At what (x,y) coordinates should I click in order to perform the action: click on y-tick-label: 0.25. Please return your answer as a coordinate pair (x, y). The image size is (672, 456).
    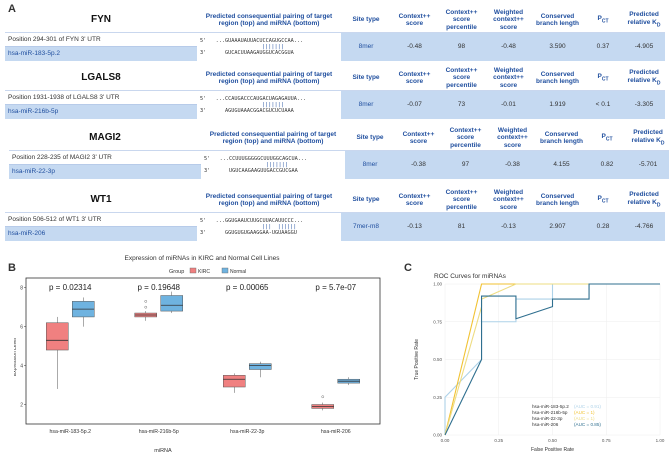
    Looking at the image, I should click on (437, 397).